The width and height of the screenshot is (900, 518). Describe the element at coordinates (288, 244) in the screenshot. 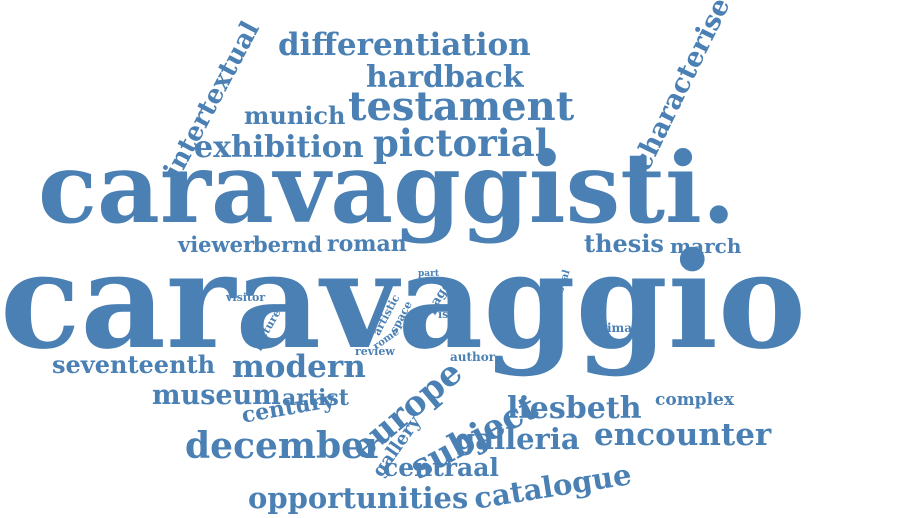

I see `word-bernd: bernd` at that location.